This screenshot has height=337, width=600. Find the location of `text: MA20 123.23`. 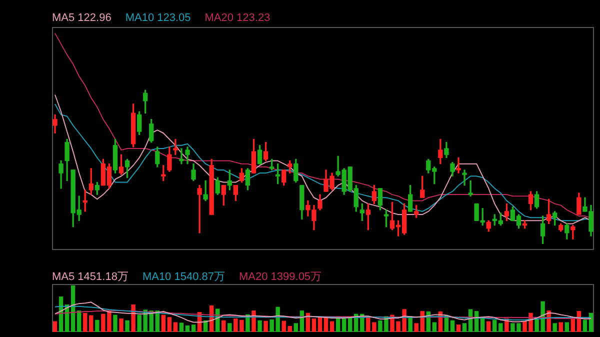

text: MA20 123.23 is located at coordinates (237, 18).